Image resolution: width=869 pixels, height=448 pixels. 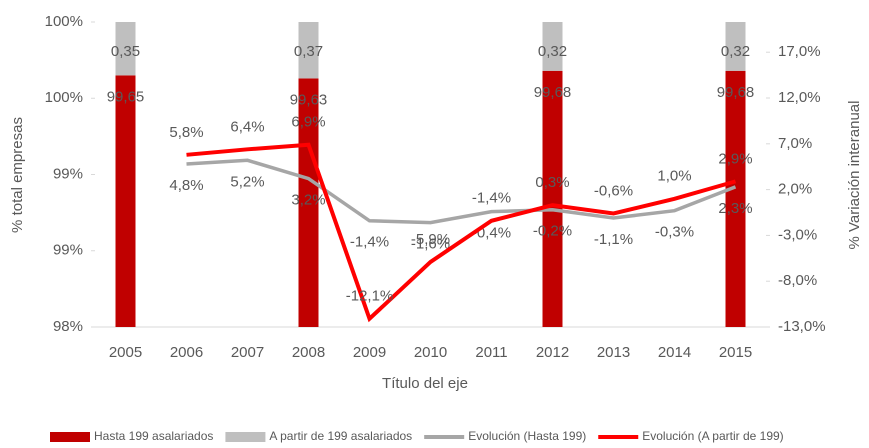 What do you see at coordinates (186, 132) in the screenshot?
I see `line-value-label: 5,8%` at bounding box center [186, 132].